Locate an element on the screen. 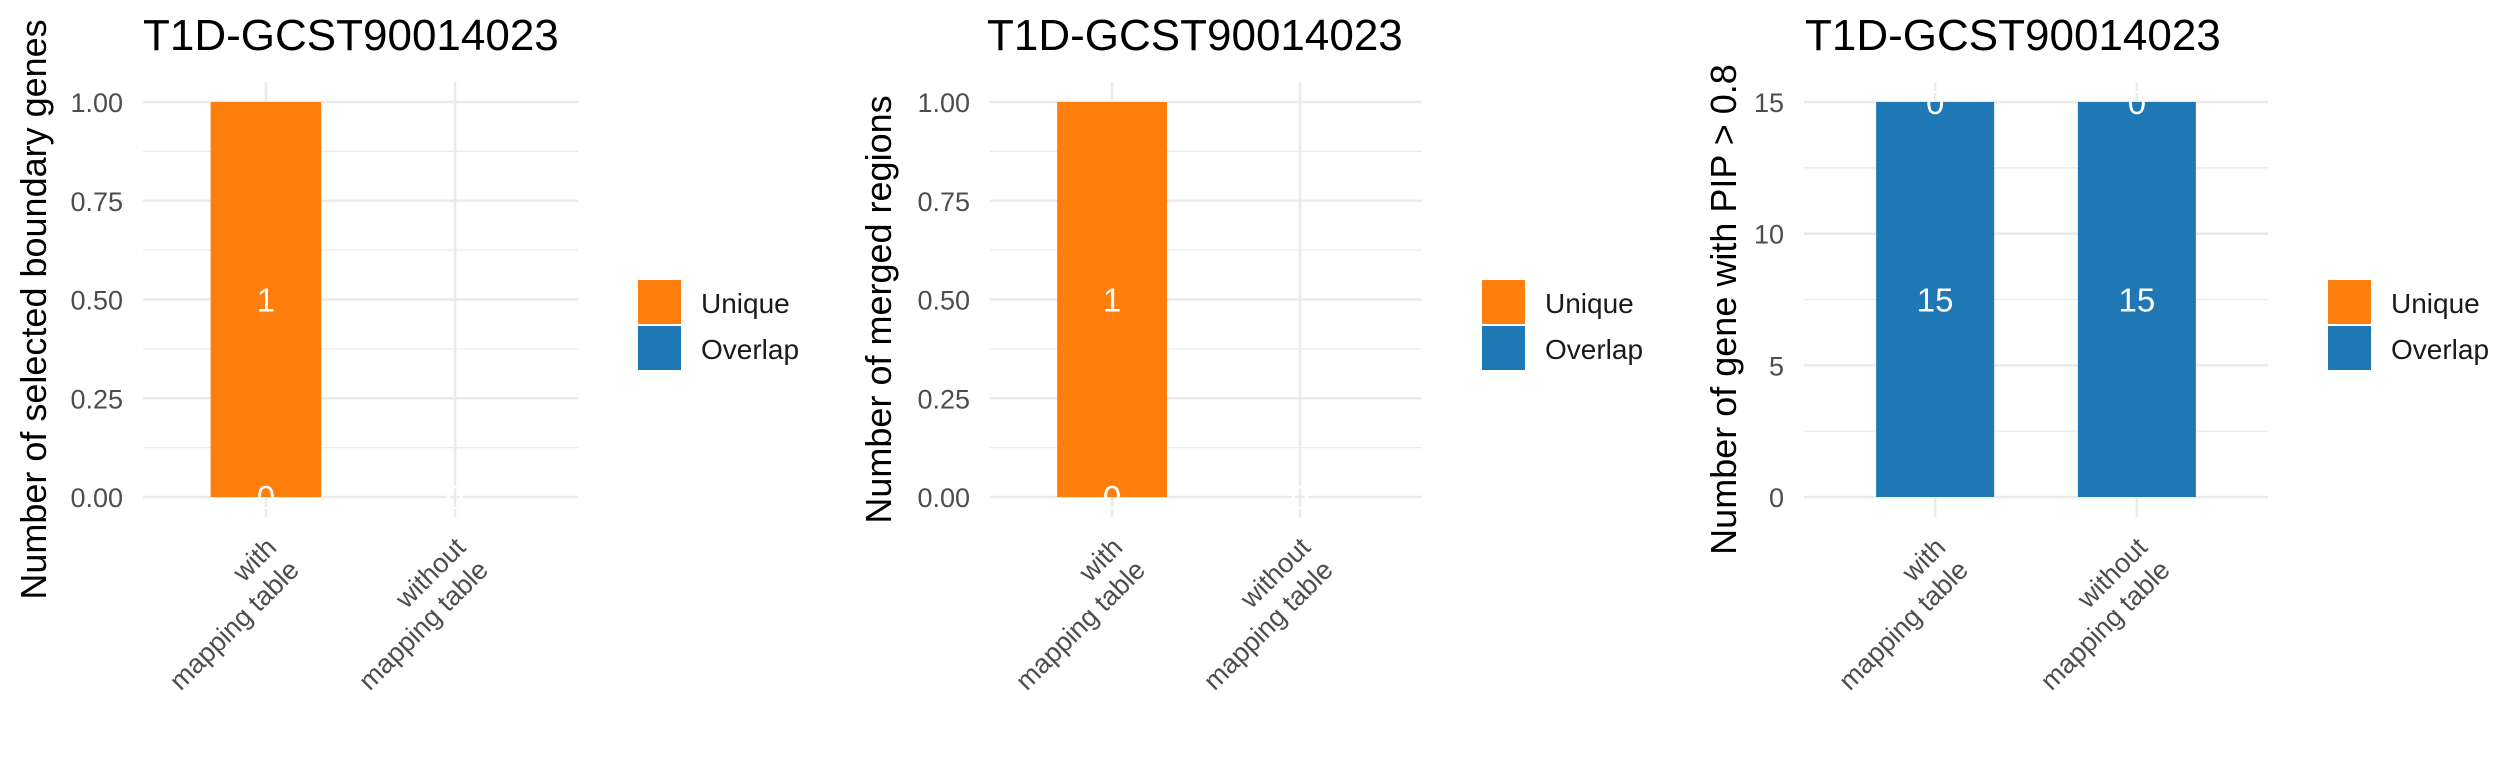 This screenshot has width=2496, height=768. bar-overlap-cat2 is located at coordinates (2136, 299).